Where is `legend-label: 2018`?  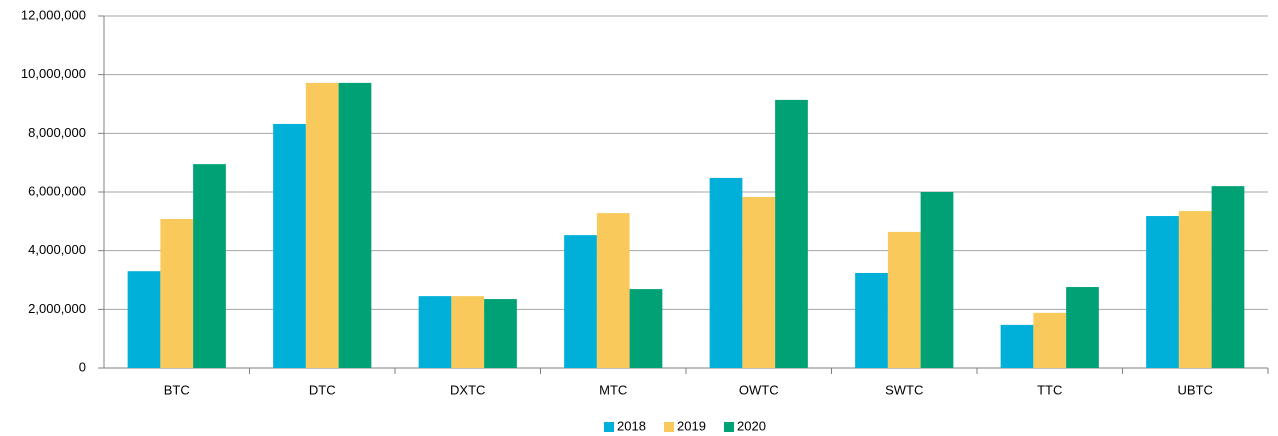
legend-label: 2018 is located at coordinates (631, 425).